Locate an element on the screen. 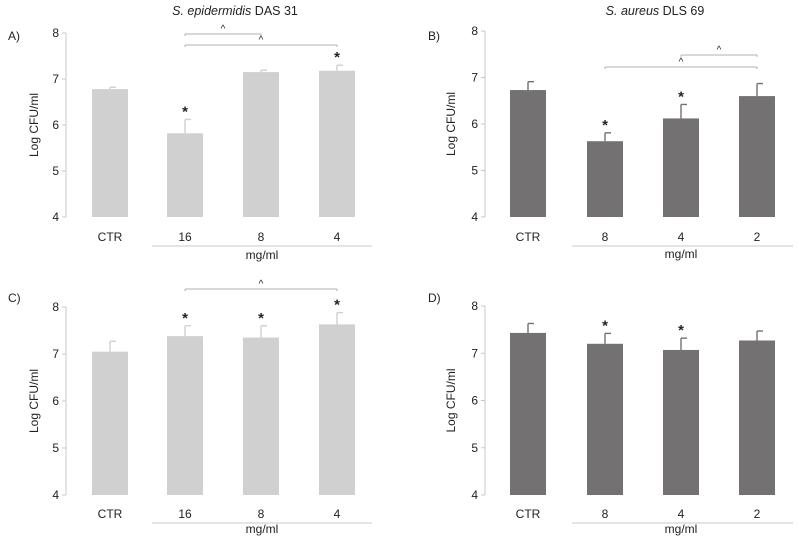  title-left: S. epidermidis DAS 31 is located at coordinates (235, 11).